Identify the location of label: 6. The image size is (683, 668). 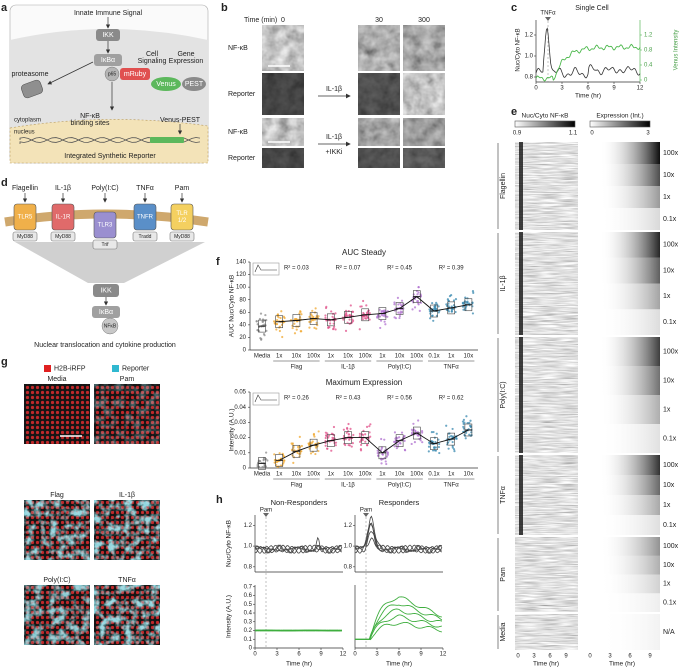
(588, 89).